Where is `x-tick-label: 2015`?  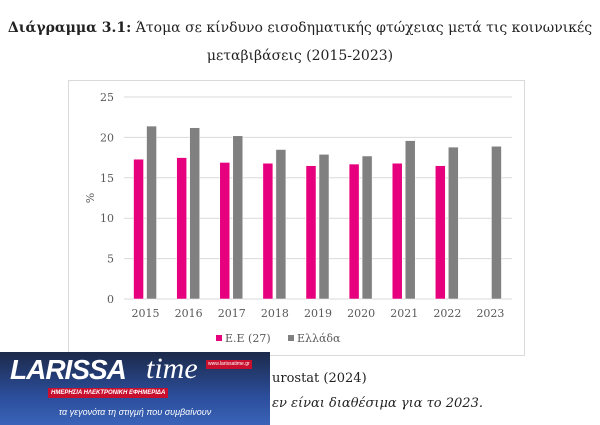
x-tick-label: 2015 is located at coordinates (146, 313).